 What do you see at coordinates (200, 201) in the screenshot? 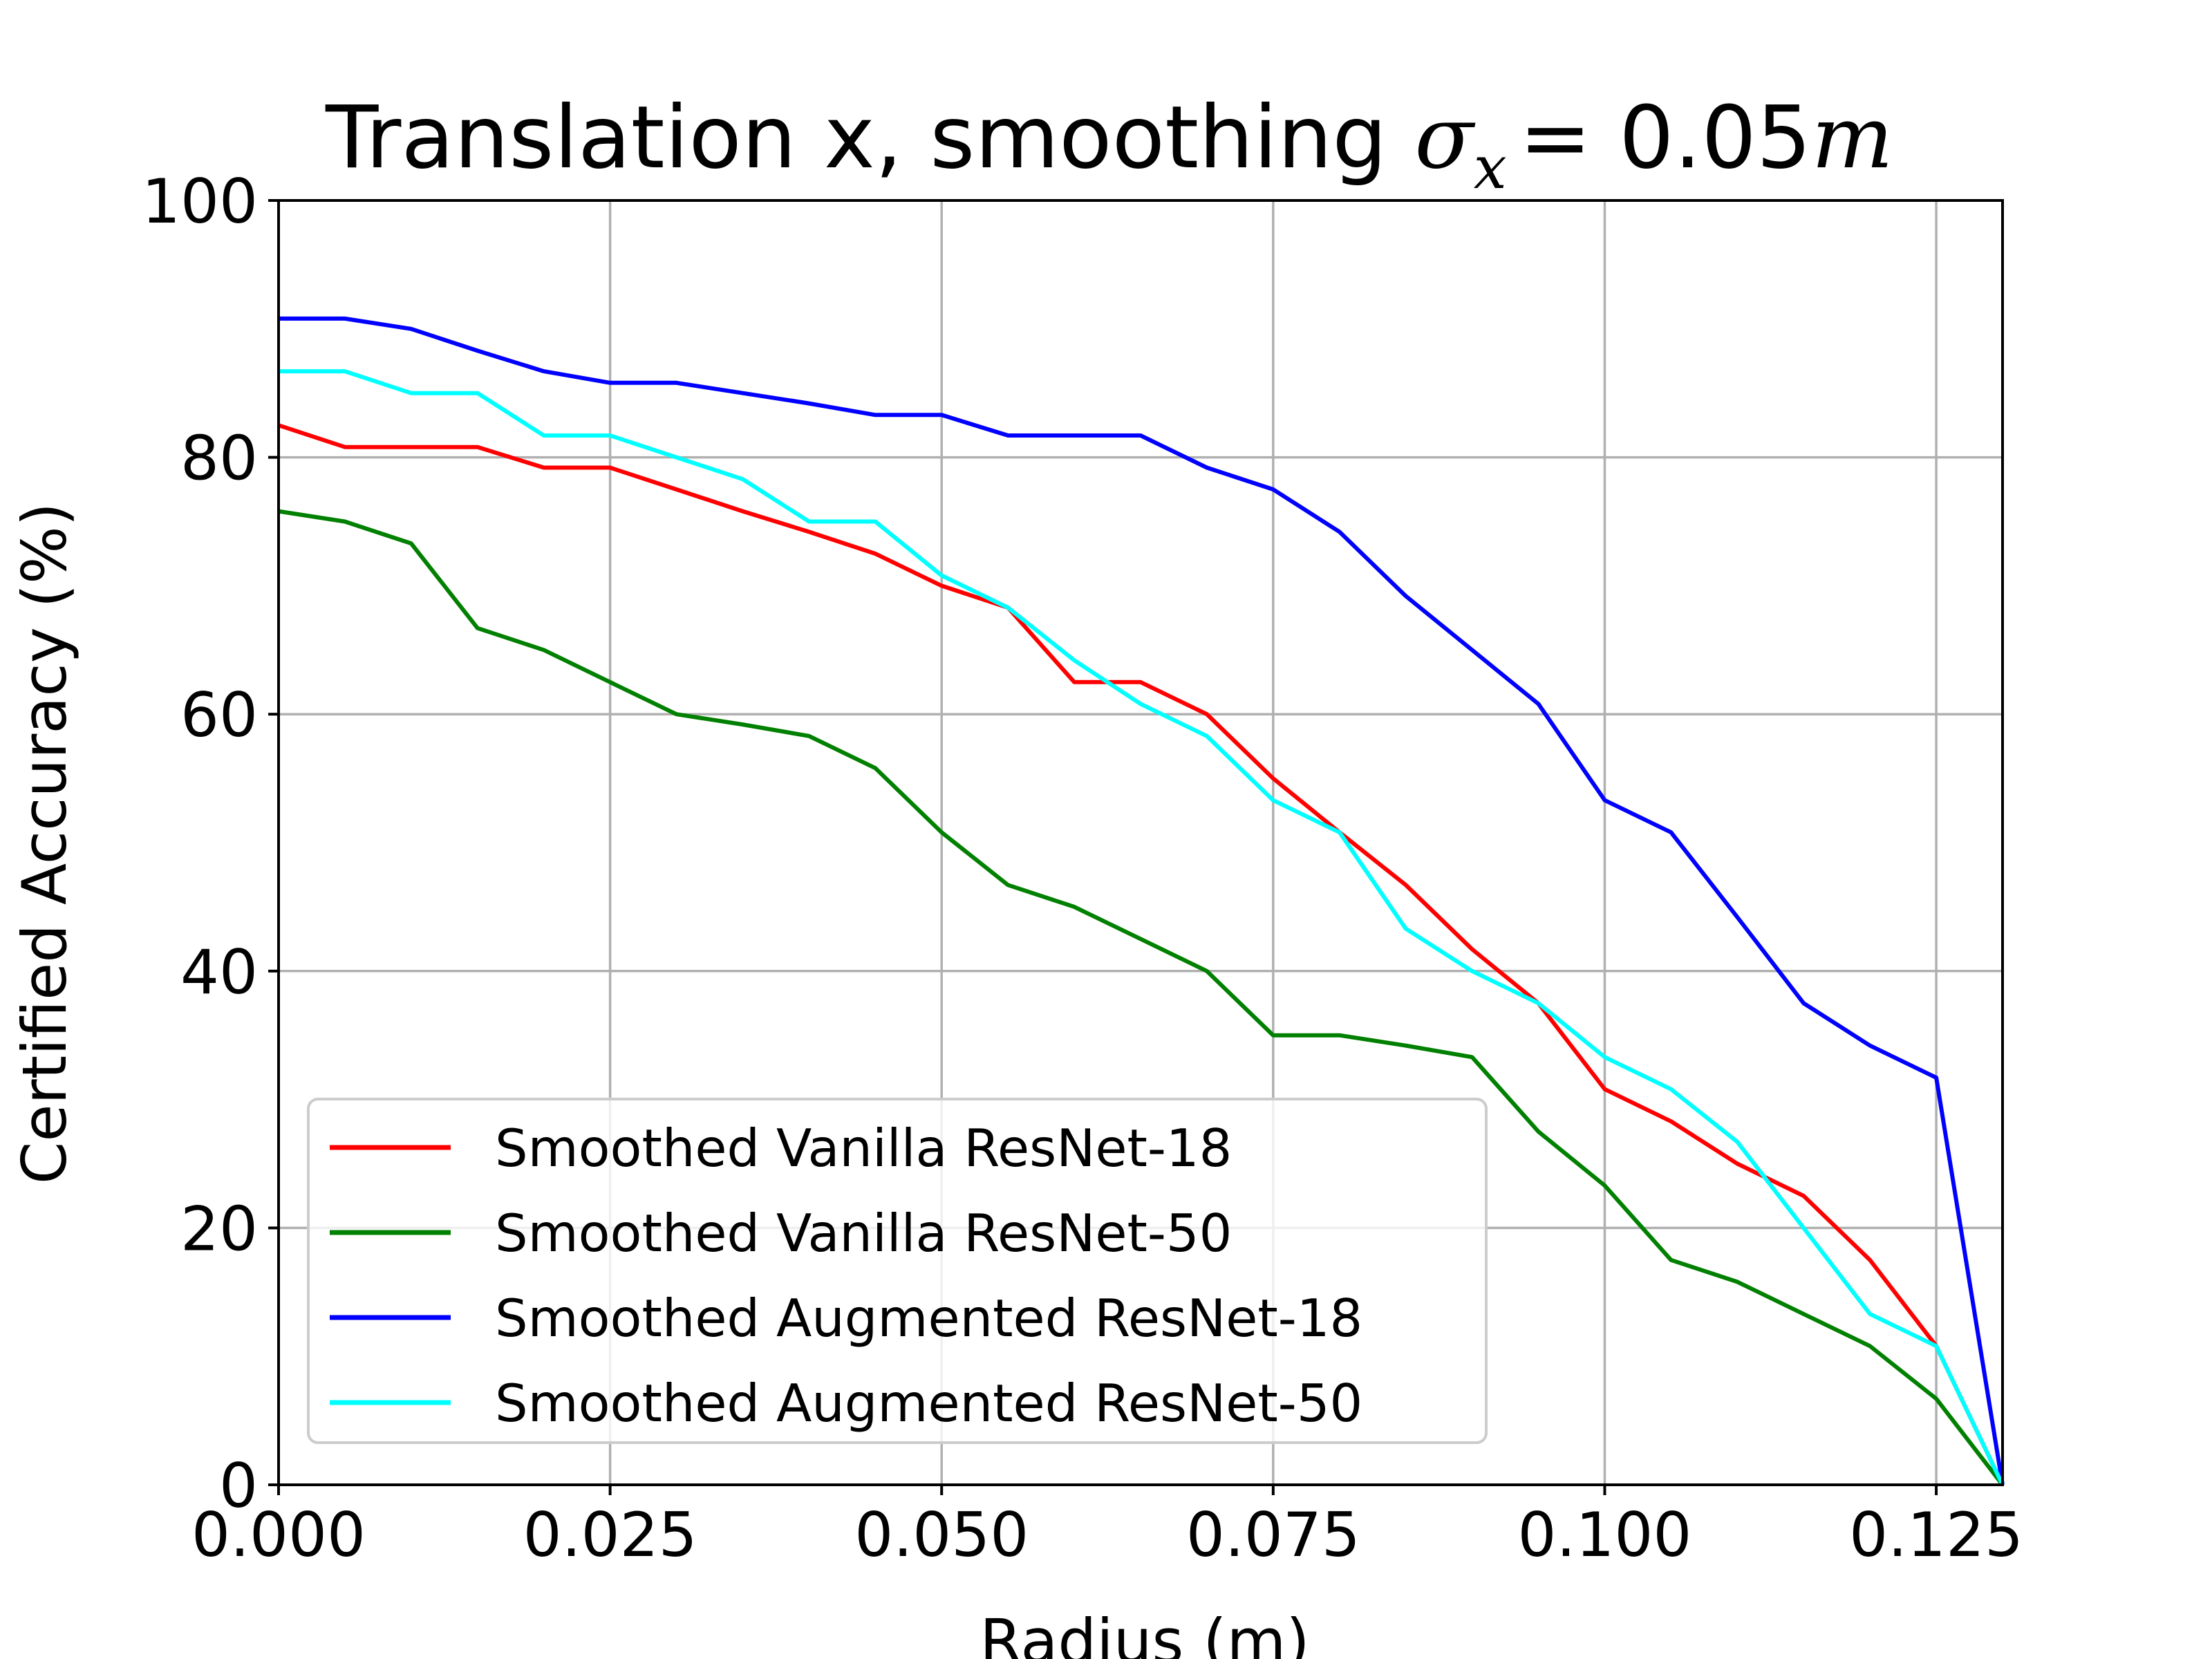
I see `y-tick-label: 100` at bounding box center [200, 201].